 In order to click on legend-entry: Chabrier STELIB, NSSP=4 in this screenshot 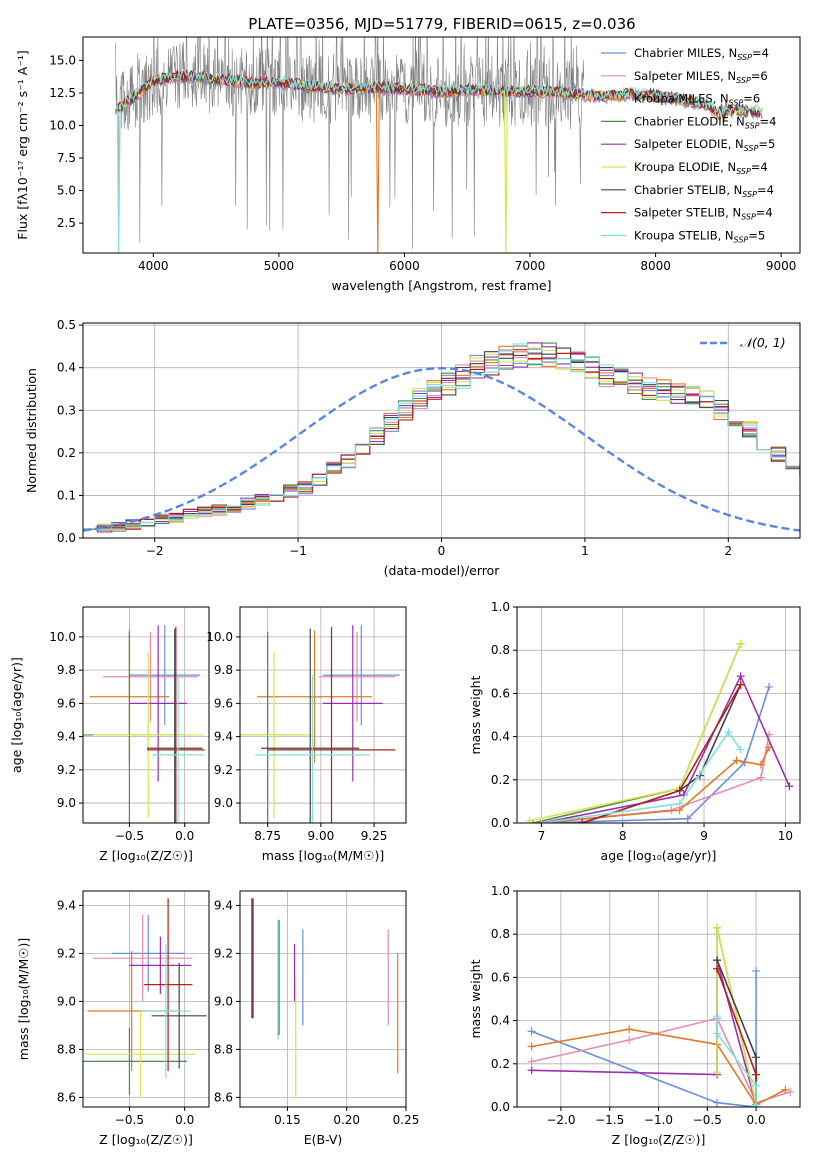, I will do `click(704, 191)`.